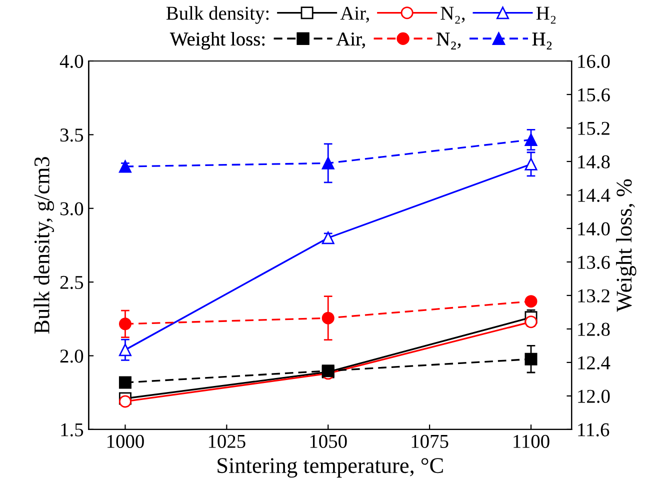 The image size is (657, 488). What do you see at coordinates (532, 441) in the screenshot?
I see `x-tick-label: 1100` at bounding box center [532, 441].